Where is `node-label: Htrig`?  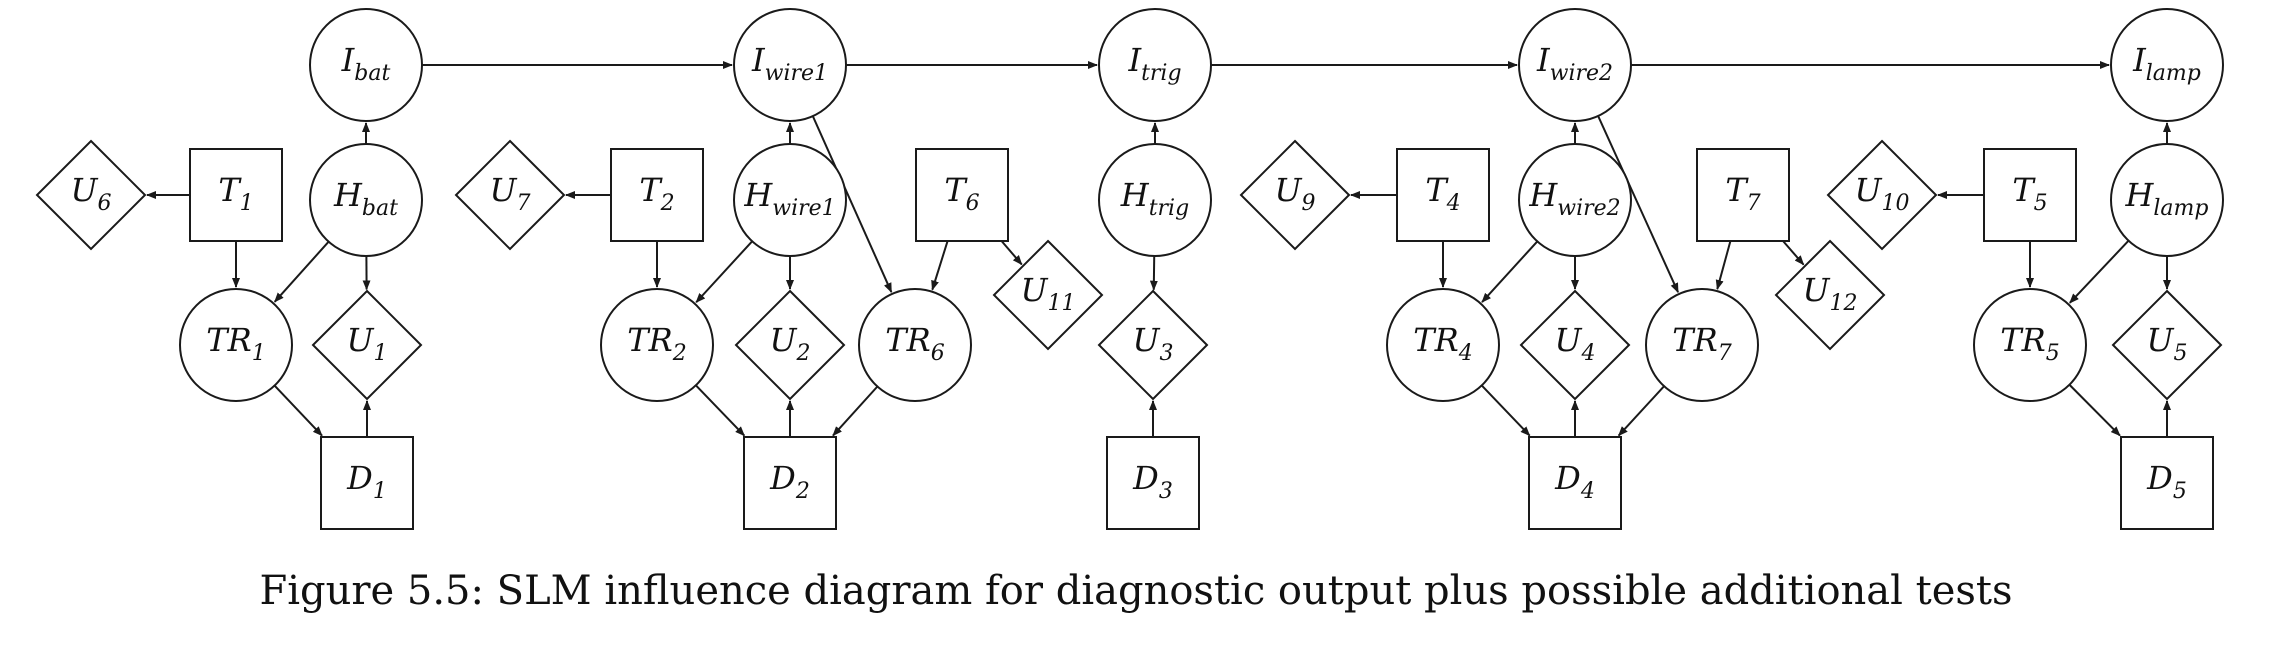
node-label: Htrig is located at coordinates (1154, 198).